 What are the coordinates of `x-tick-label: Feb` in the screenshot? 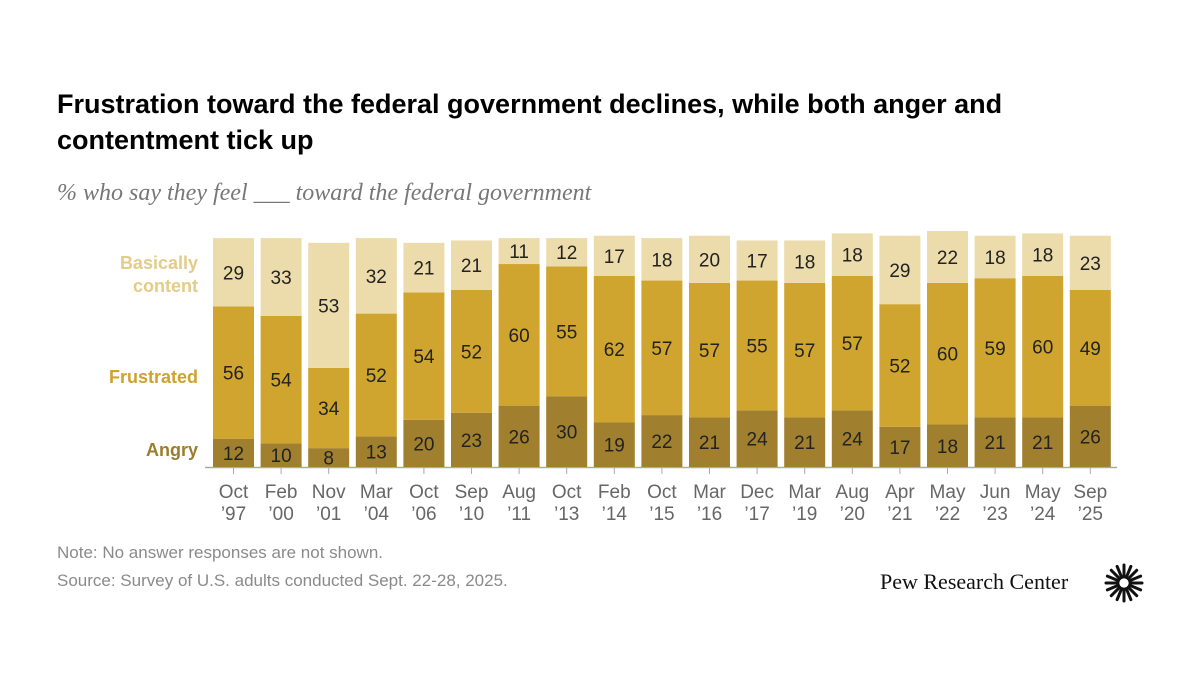 It's located at (614, 492).